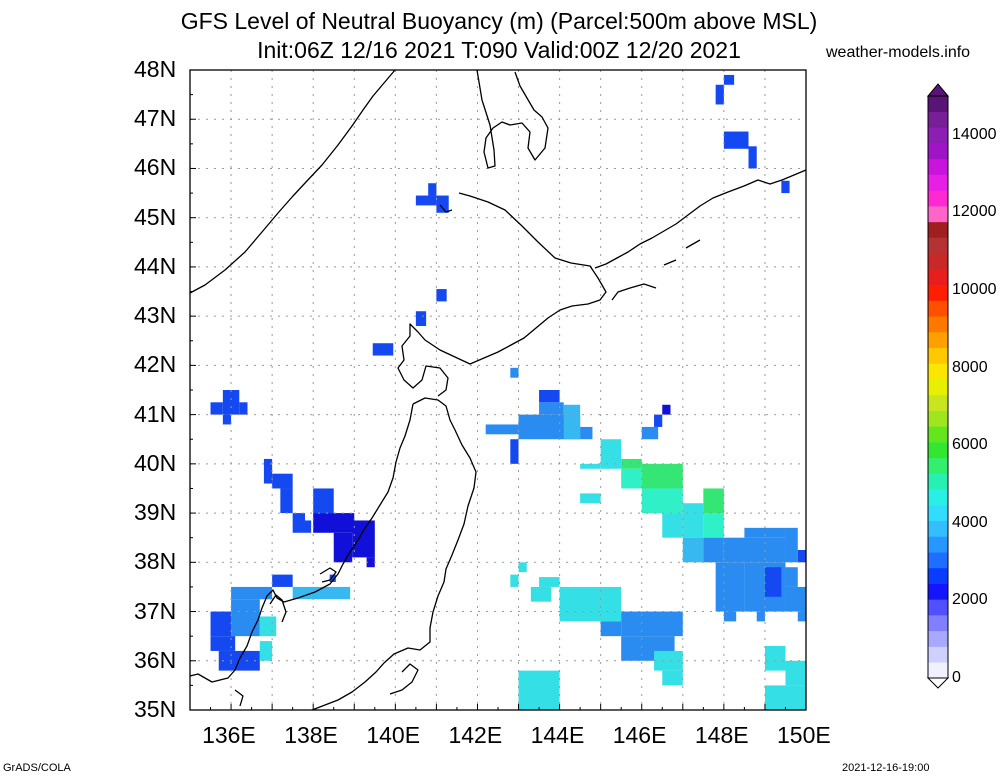  I want to click on colorbar-label: 2000, so click(970, 600).